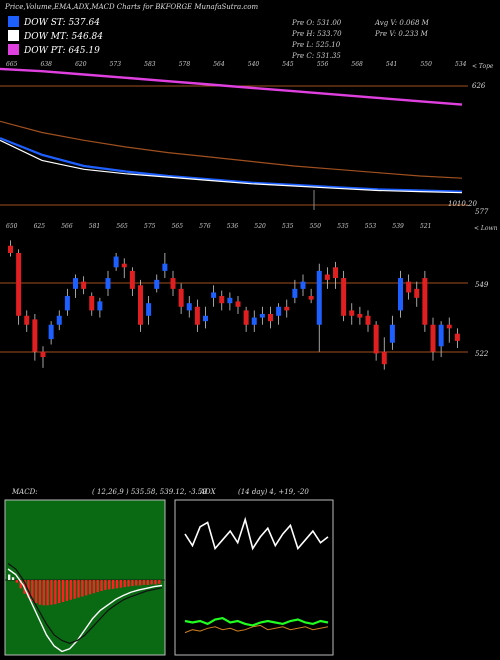 Image resolution: width=500 pixels, height=660 pixels. I want to click on candle-top-label: 581, so click(94, 226).